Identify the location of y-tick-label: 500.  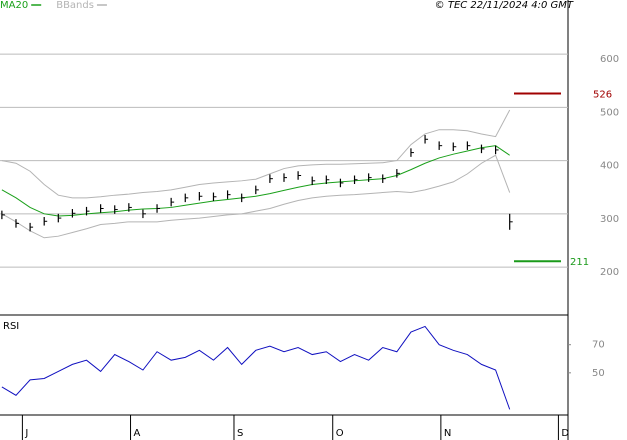
(609, 112).